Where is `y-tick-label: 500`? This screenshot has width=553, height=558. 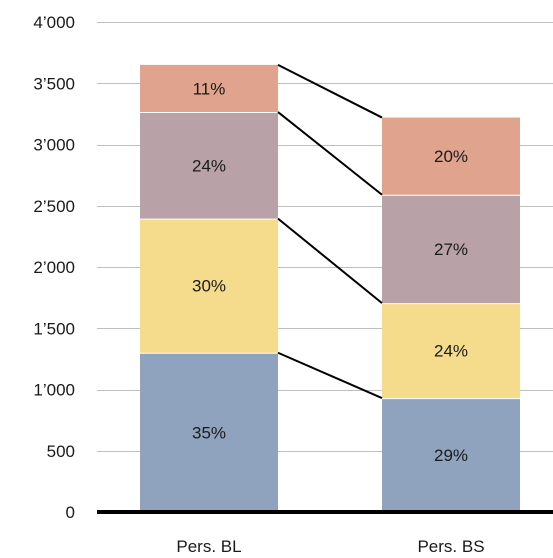
y-tick-label: 500 is located at coordinates (61, 451).